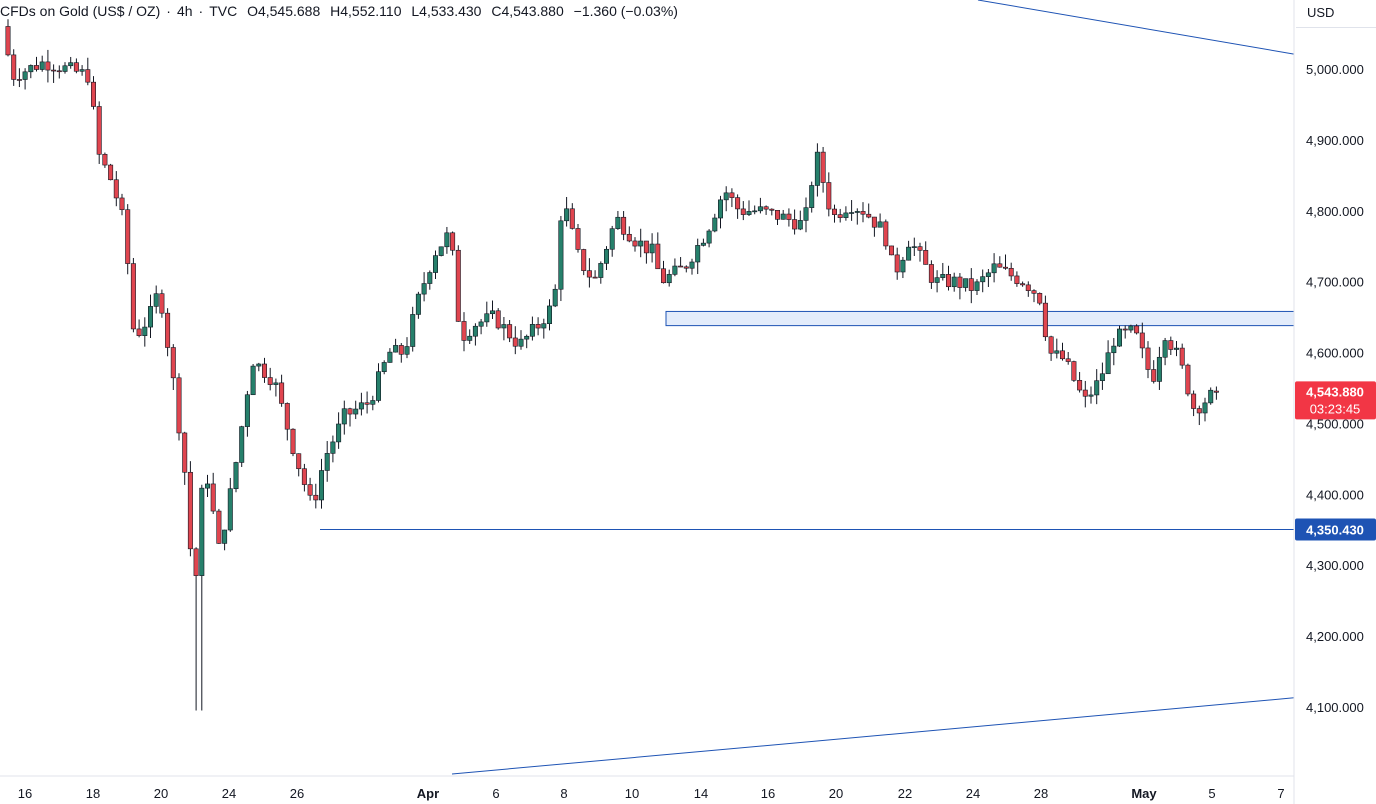 This screenshot has width=1376, height=804. What do you see at coordinates (647, 788) in the screenshot?
I see `time-axis: 16 18 20 24 26 Apr 6 8 10 14 16 20 22 24 28 May 5 7` at bounding box center [647, 788].